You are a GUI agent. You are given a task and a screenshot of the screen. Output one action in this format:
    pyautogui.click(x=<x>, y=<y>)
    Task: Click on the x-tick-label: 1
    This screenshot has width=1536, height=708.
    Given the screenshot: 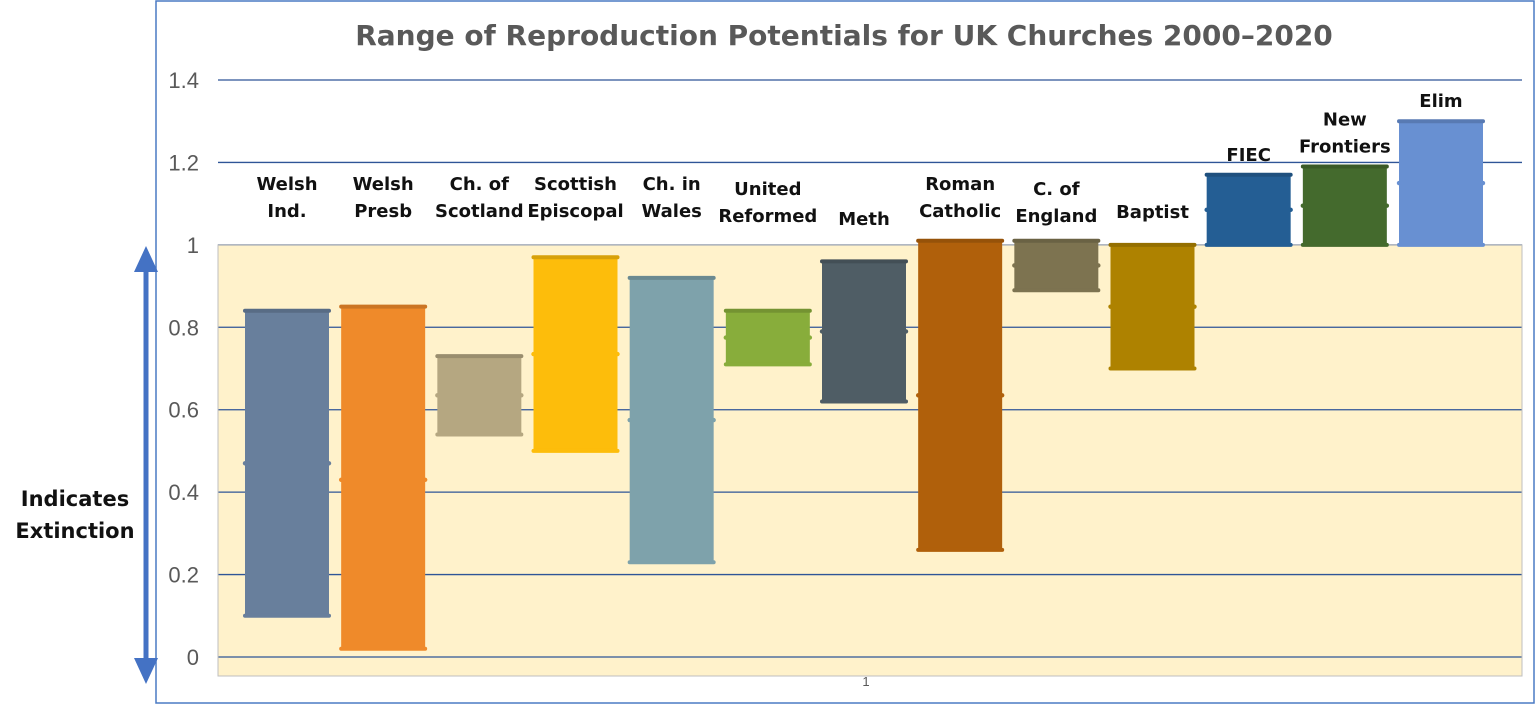 What is the action you would take?
    pyautogui.click(x=865, y=681)
    